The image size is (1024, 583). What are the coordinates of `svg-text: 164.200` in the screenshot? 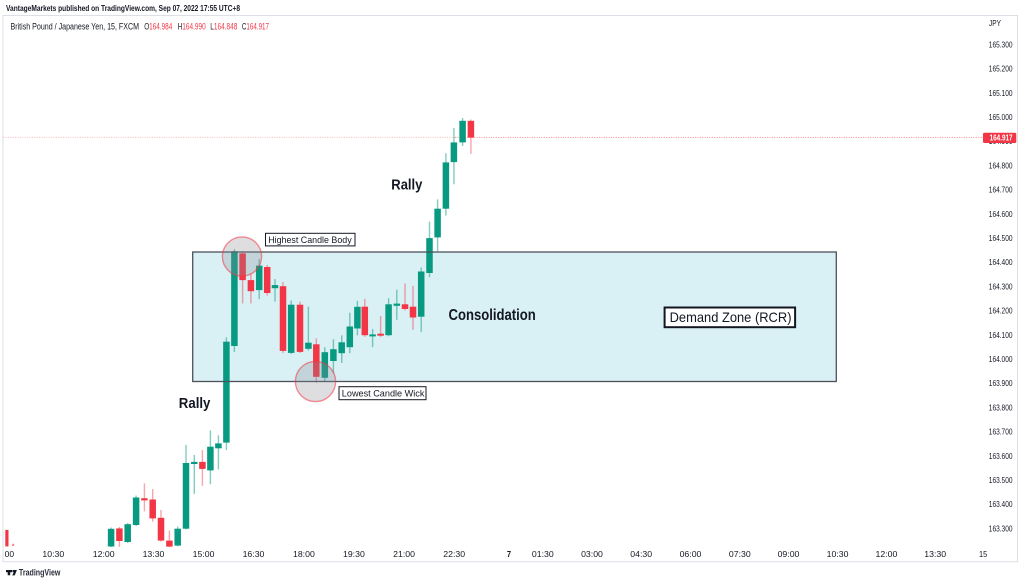 It's located at (1001, 311).